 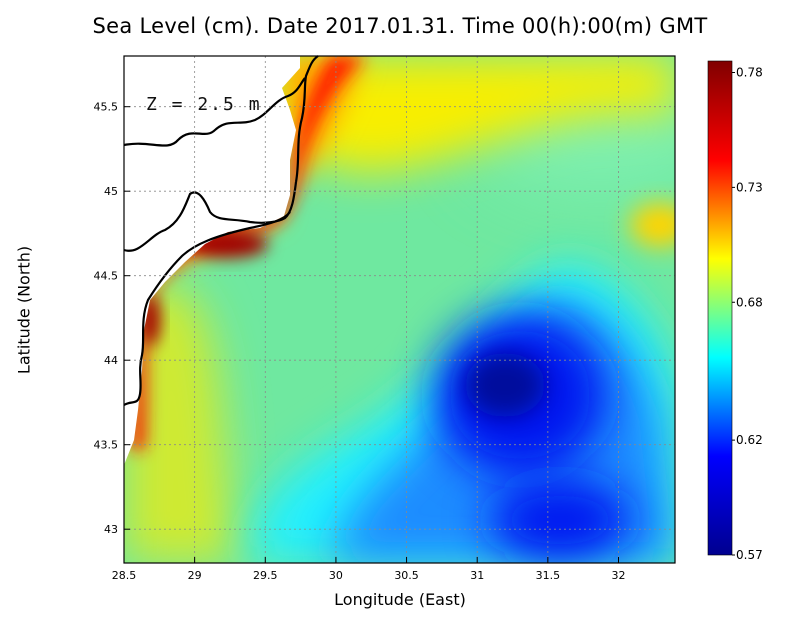 I want to click on x-tick-label: 30.5, so click(x=406, y=575).